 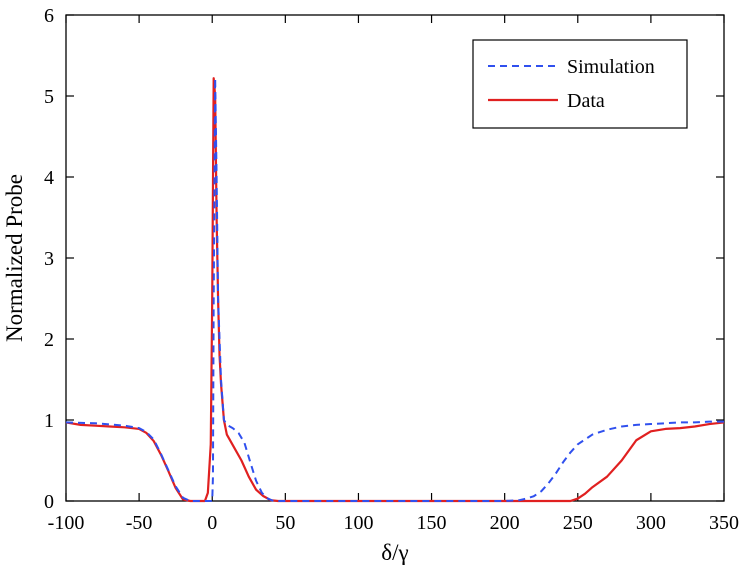 What do you see at coordinates (49, 259) in the screenshot?
I see `y-tick-label: 3` at bounding box center [49, 259].